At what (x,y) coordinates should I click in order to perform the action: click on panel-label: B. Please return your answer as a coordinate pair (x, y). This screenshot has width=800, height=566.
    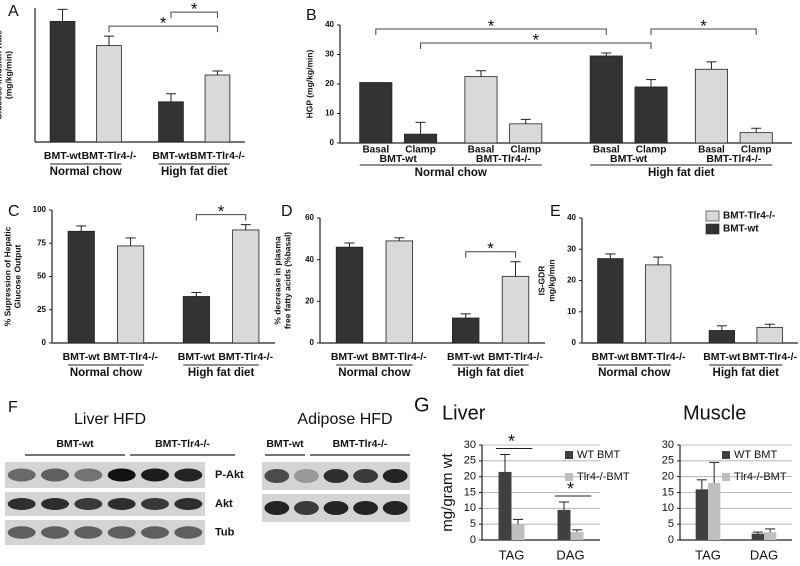
    Looking at the image, I should click on (311, 15).